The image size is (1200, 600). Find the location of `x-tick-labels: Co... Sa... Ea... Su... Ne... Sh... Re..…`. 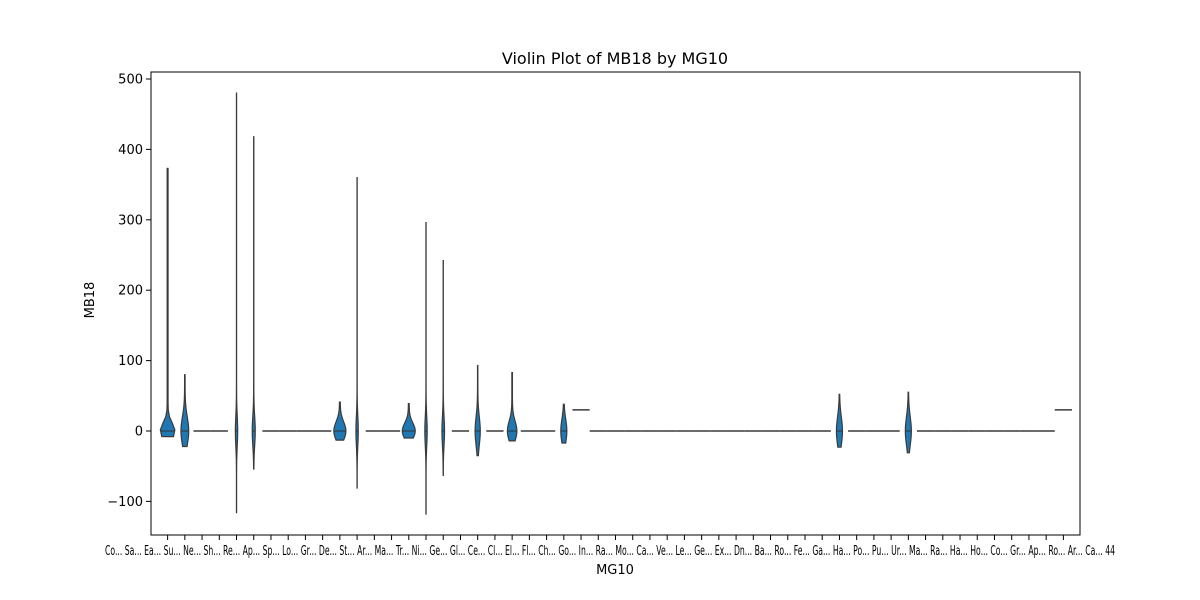

x-tick-labels: Co... Sa... Ea... Su... Ne... Sh... Re..… is located at coordinates (610, 551).